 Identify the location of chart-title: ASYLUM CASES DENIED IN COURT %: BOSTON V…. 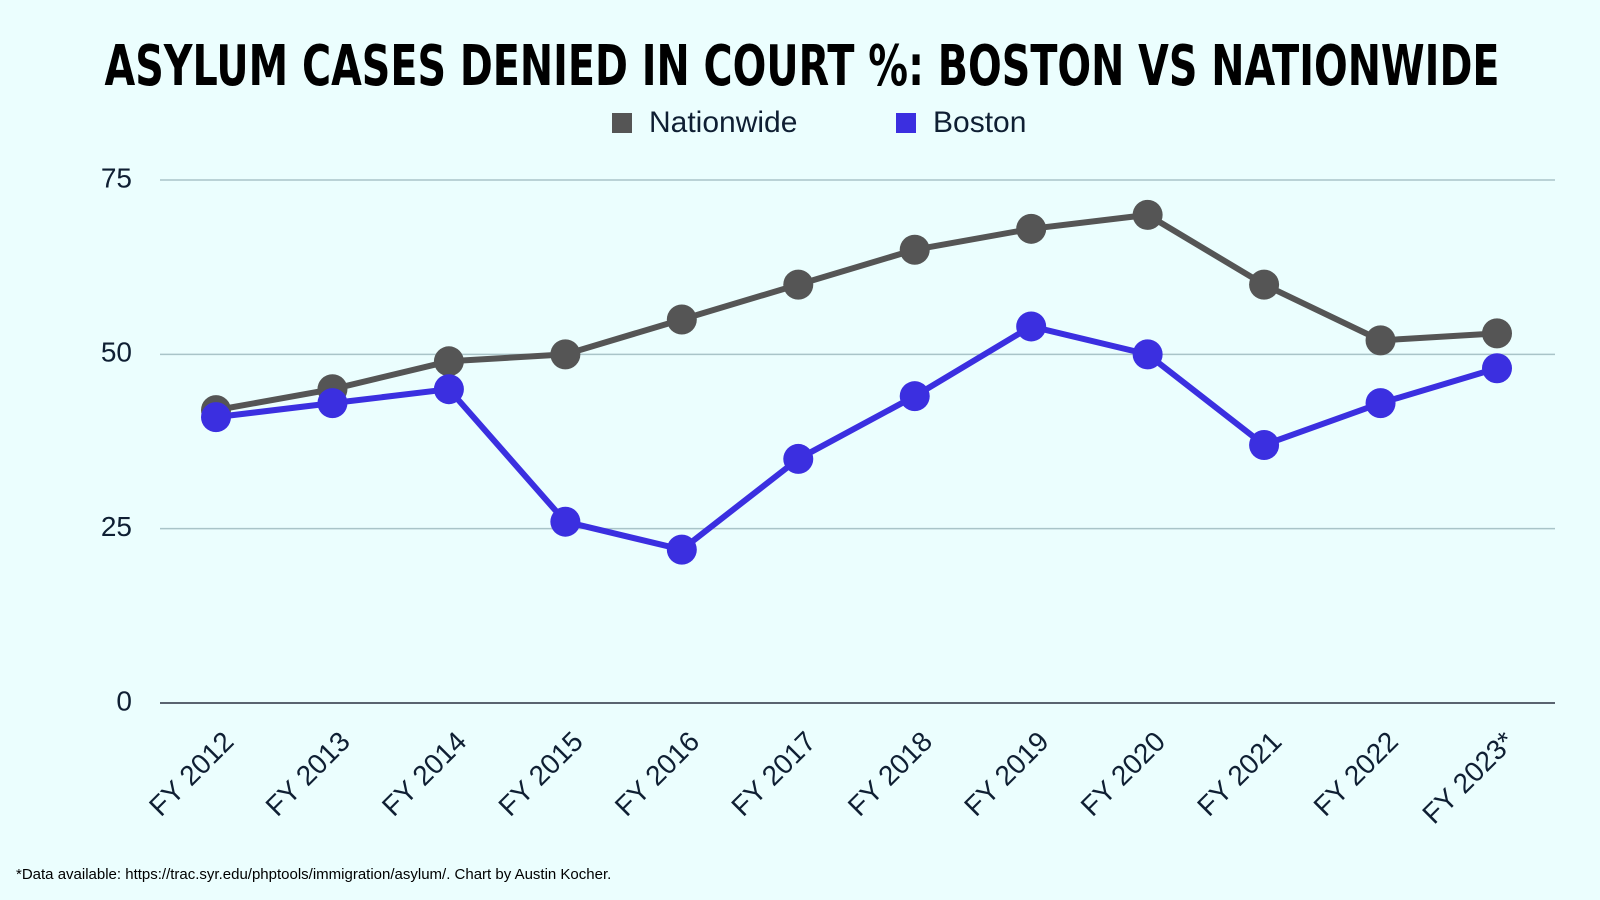
(802, 66).